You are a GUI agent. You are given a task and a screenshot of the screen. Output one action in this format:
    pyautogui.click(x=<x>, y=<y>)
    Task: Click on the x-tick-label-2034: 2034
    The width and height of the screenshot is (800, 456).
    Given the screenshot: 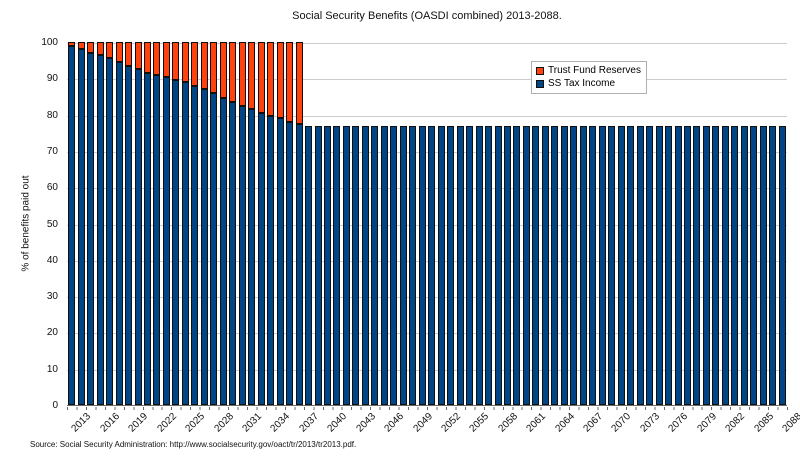 What is the action you would take?
    pyautogui.click(x=280, y=423)
    